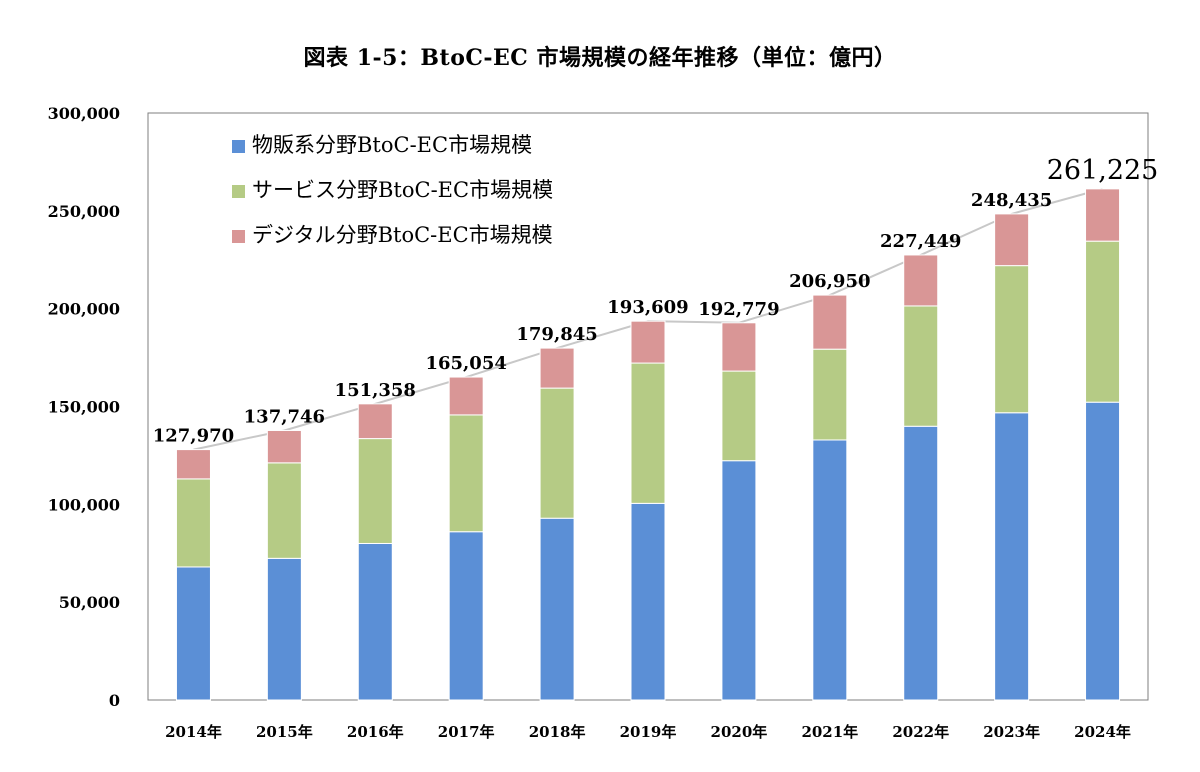 This screenshot has height=772, width=1200. I want to click on x-tick-label: 2019年, so click(648, 732).